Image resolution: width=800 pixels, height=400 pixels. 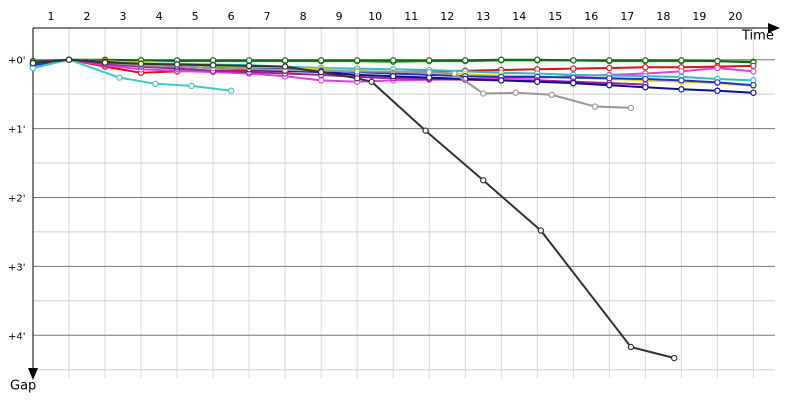 What do you see at coordinates (627, 16) in the screenshot?
I see `x-tick-label: 17` at bounding box center [627, 16].